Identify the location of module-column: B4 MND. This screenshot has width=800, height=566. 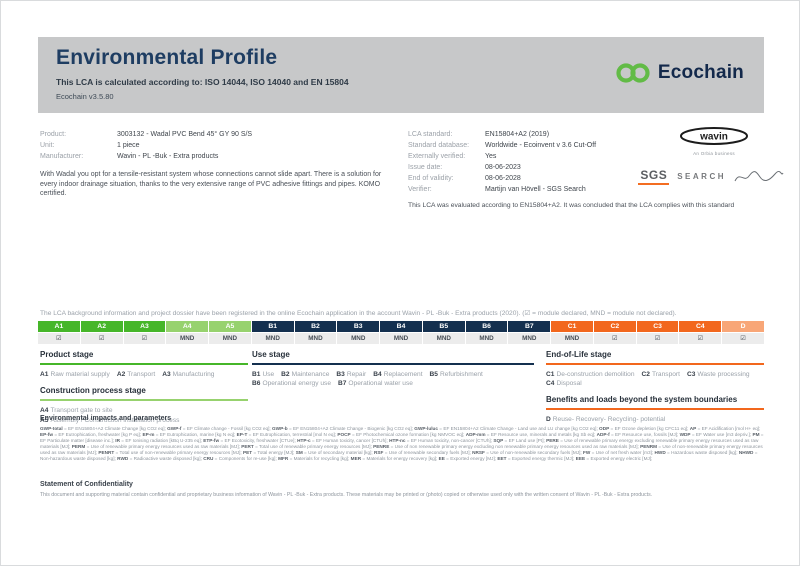
(401, 332).